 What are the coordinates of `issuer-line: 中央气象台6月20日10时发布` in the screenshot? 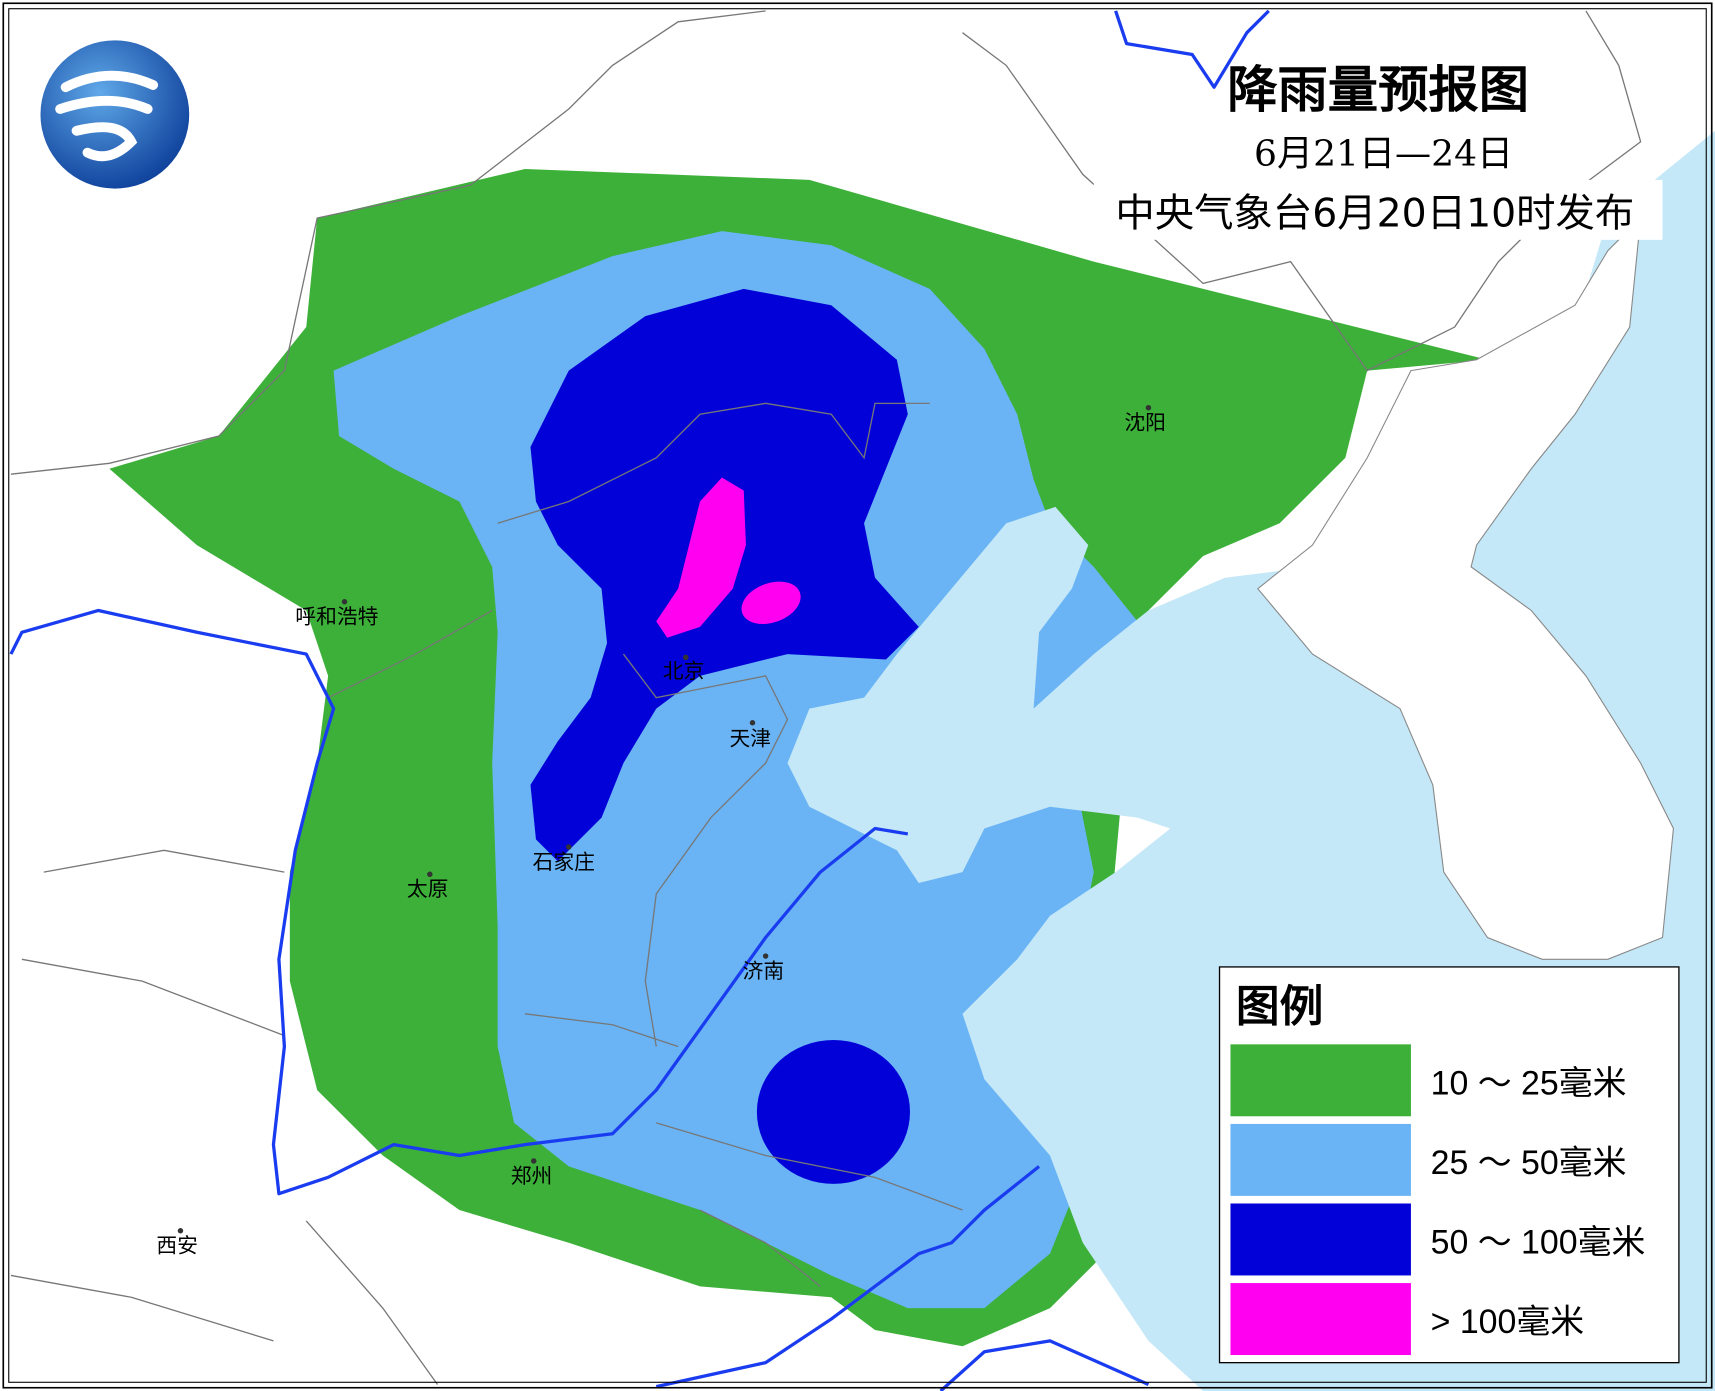 It's located at (1374, 214).